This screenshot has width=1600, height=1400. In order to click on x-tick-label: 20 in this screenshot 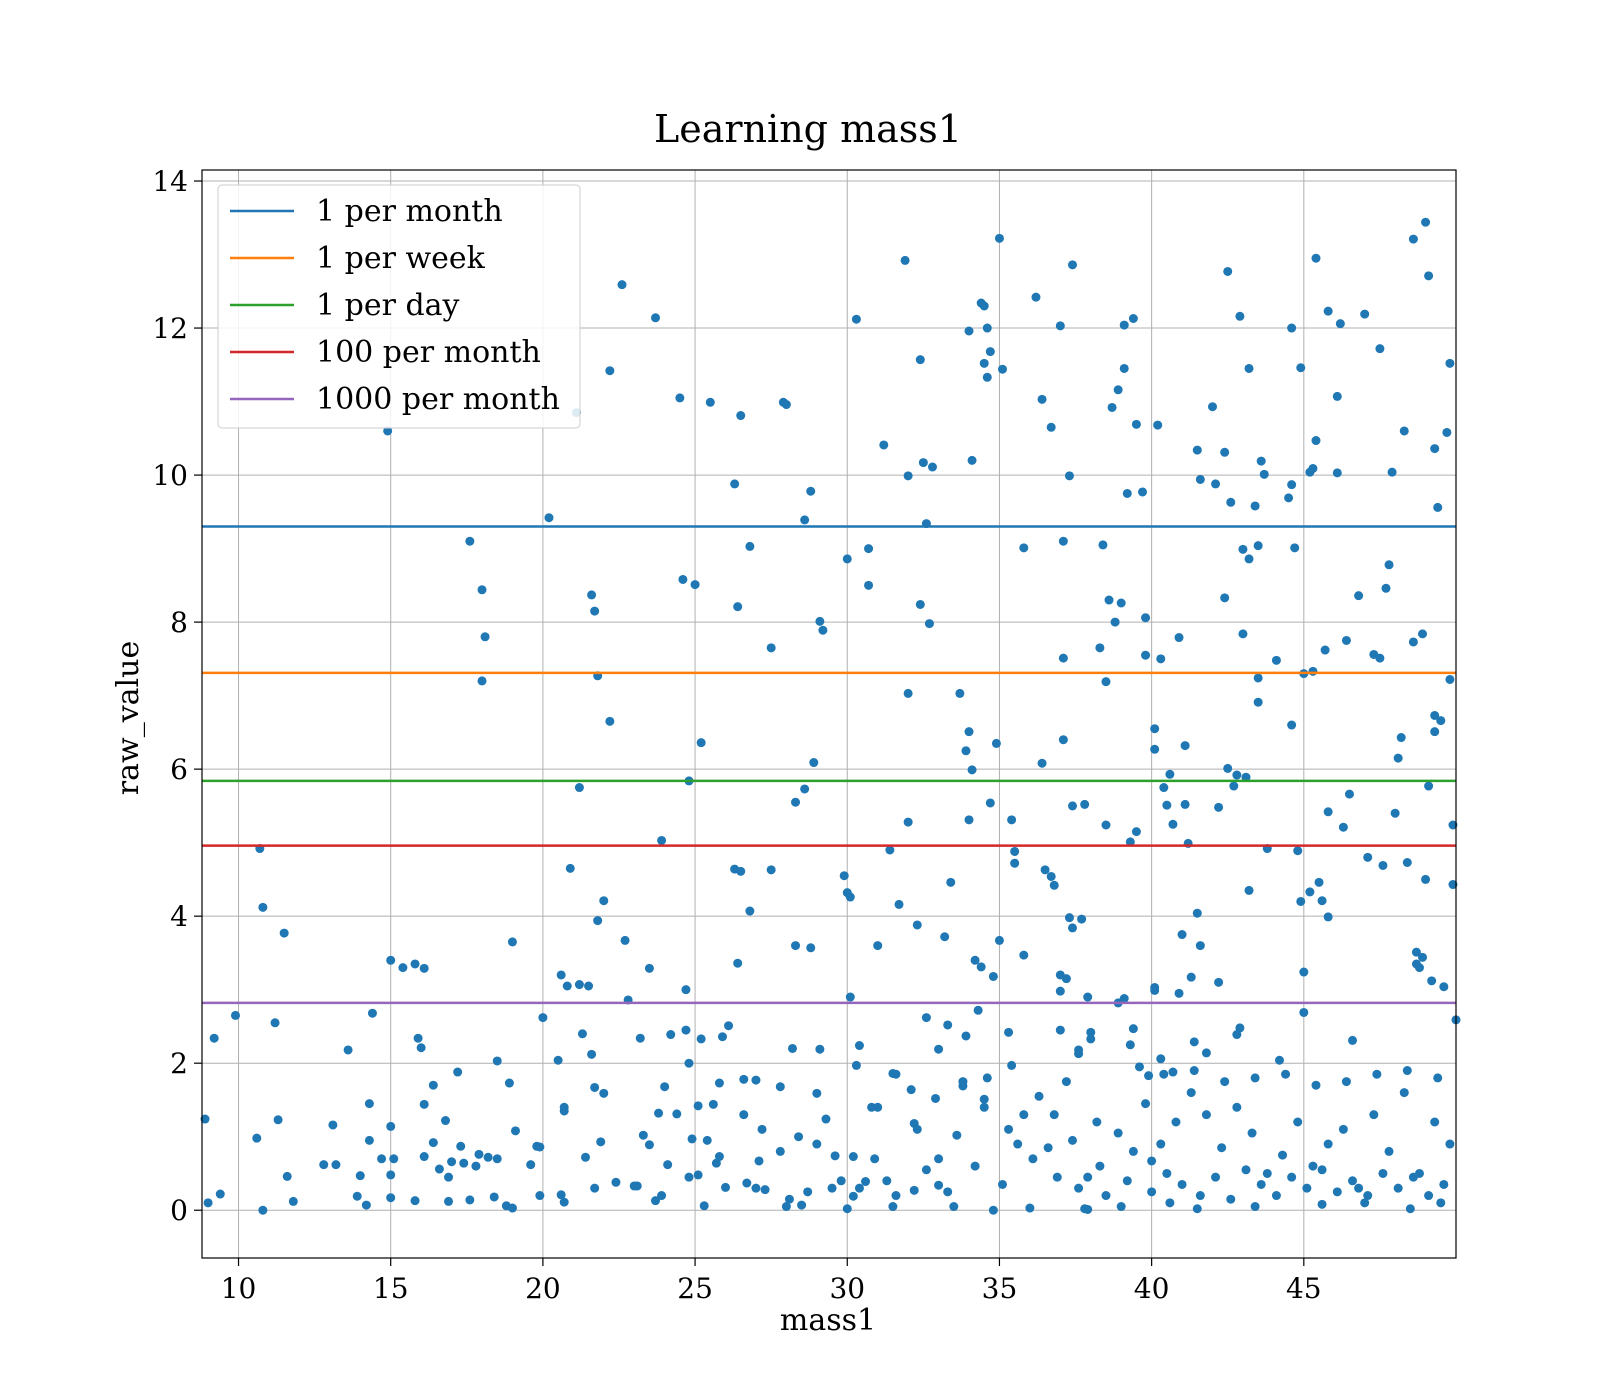, I will do `click(543, 1288)`.